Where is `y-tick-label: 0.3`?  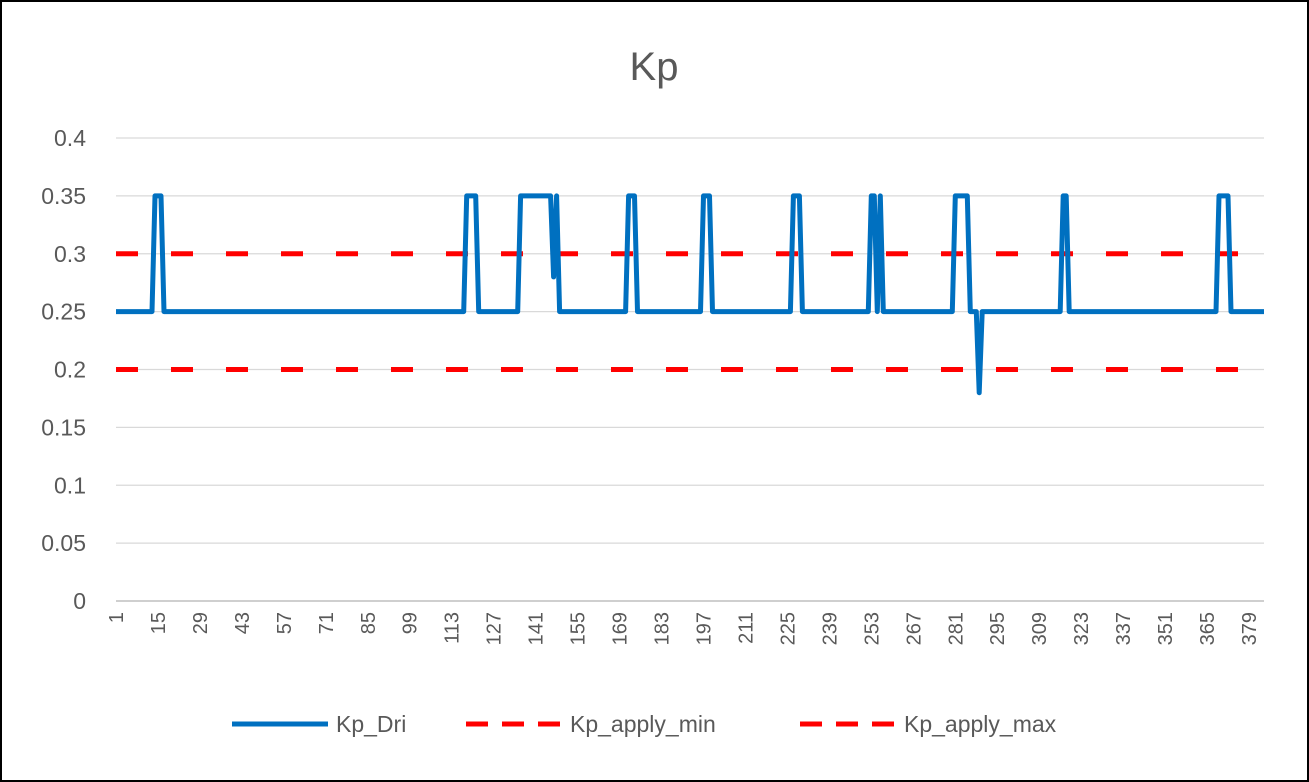 y-tick-label: 0.3 is located at coordinates (70, 254).